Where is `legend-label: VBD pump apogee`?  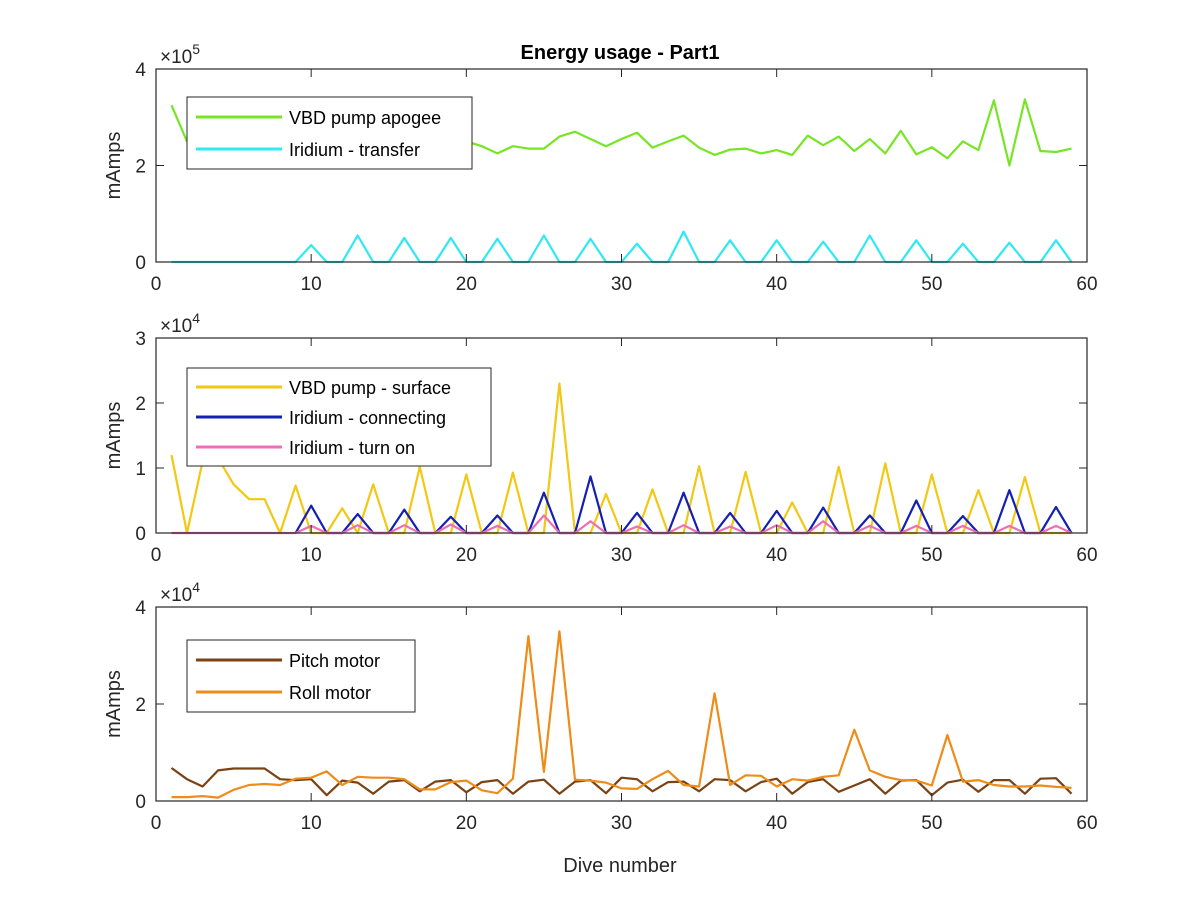 legend-label: VBD pump apogee is located at coordinates (365, 118).